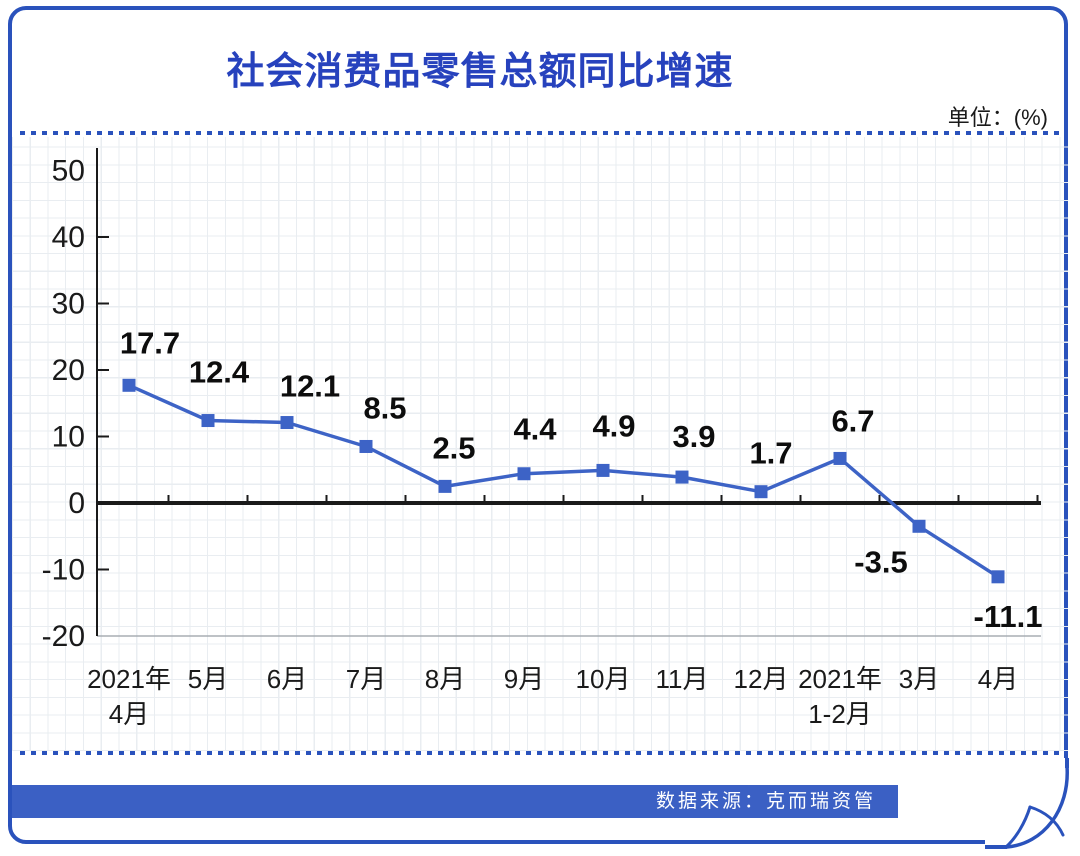  What do you see at coordinates (1046, 821) in the screenshot?
I see `curl-fold-right` at bounding box center [1046, 821].